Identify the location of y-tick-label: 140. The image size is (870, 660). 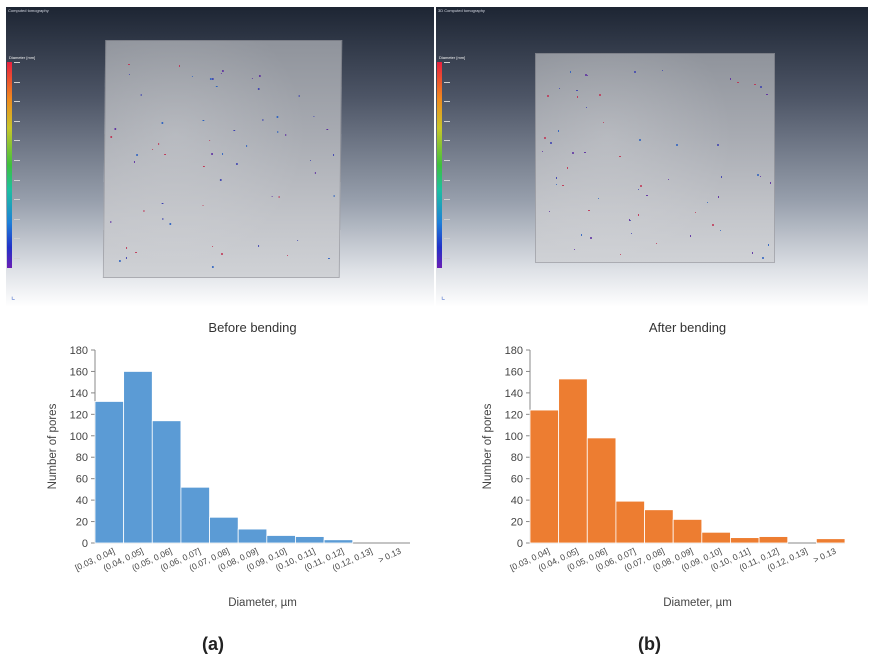
(514, 394).